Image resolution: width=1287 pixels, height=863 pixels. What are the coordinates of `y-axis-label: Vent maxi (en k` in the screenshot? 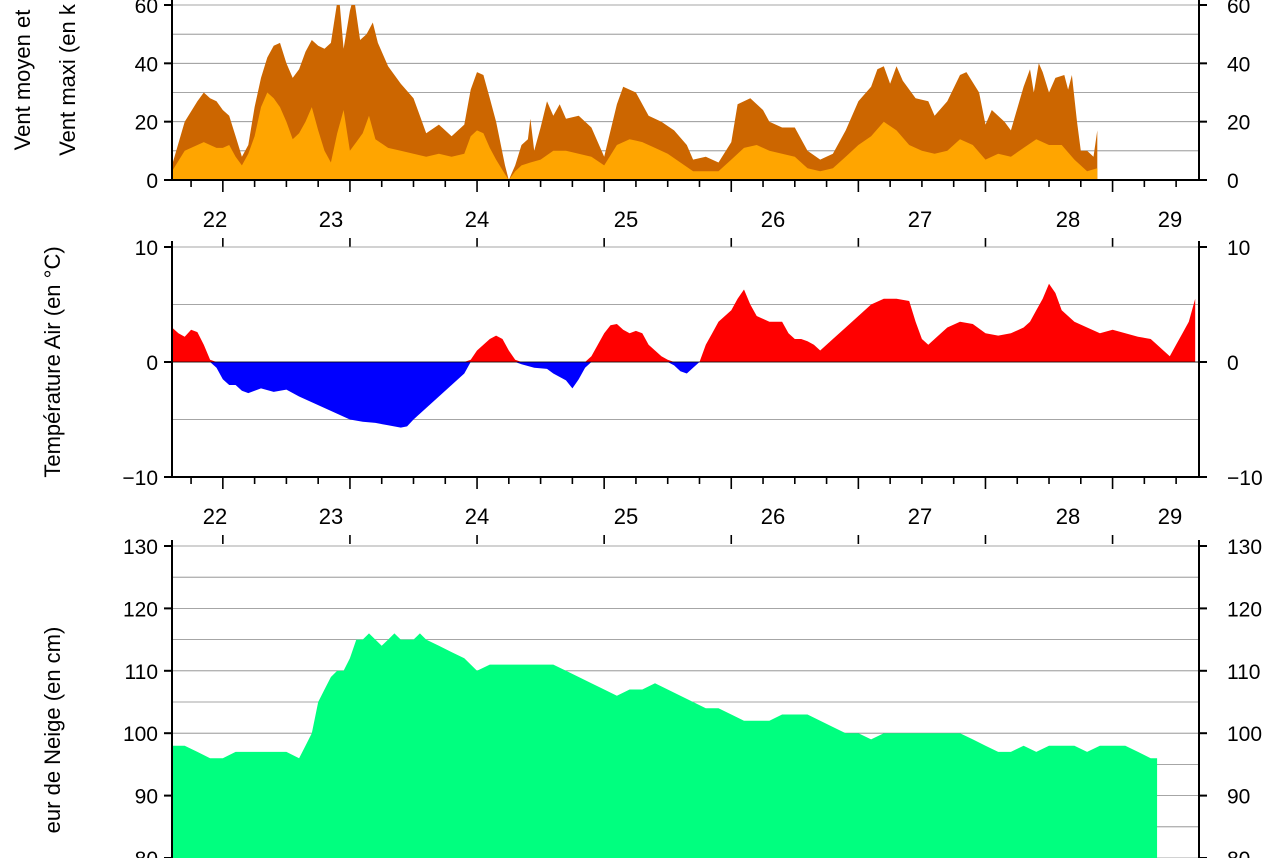 It's located at (67, 79).